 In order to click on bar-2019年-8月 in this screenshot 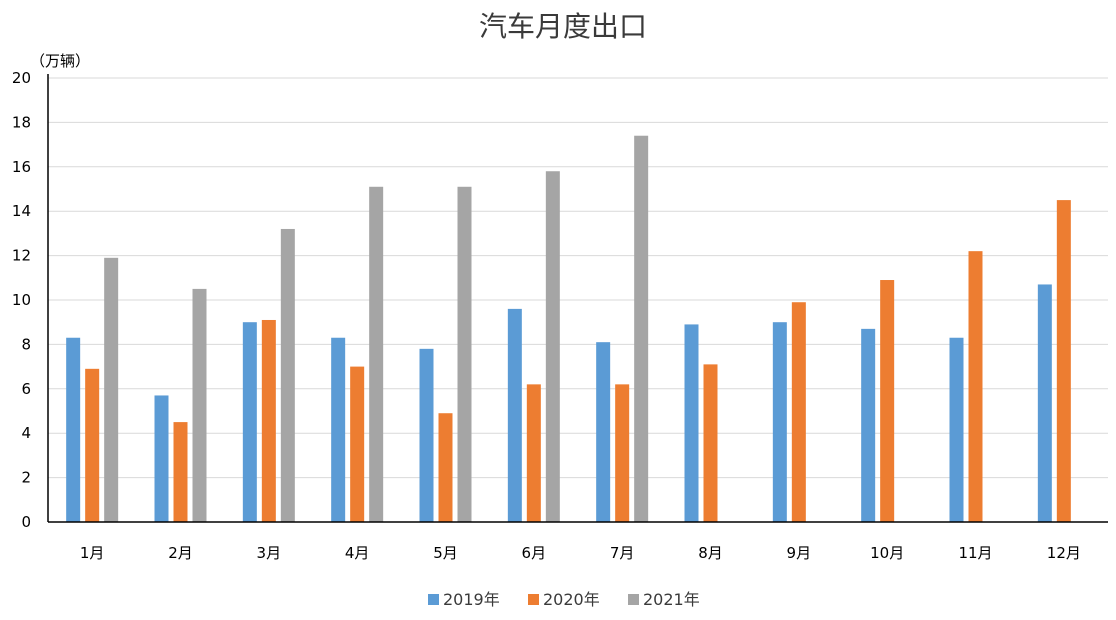, I will do `click(691, 423)`.